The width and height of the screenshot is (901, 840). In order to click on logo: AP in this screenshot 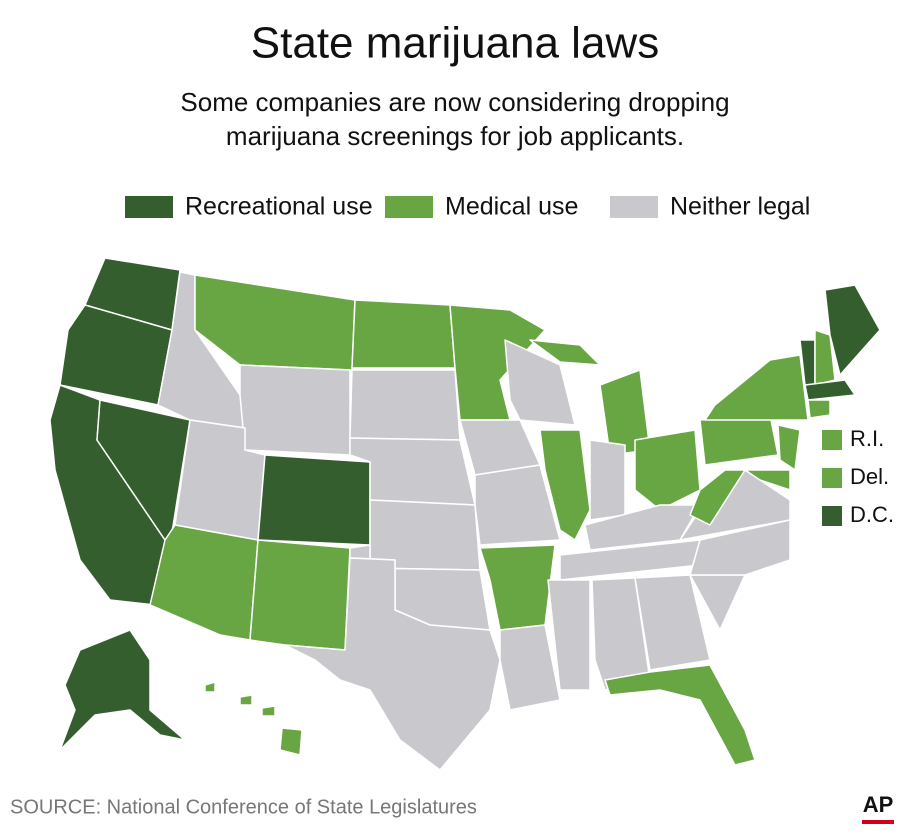, I will do `click(878, 804)`.